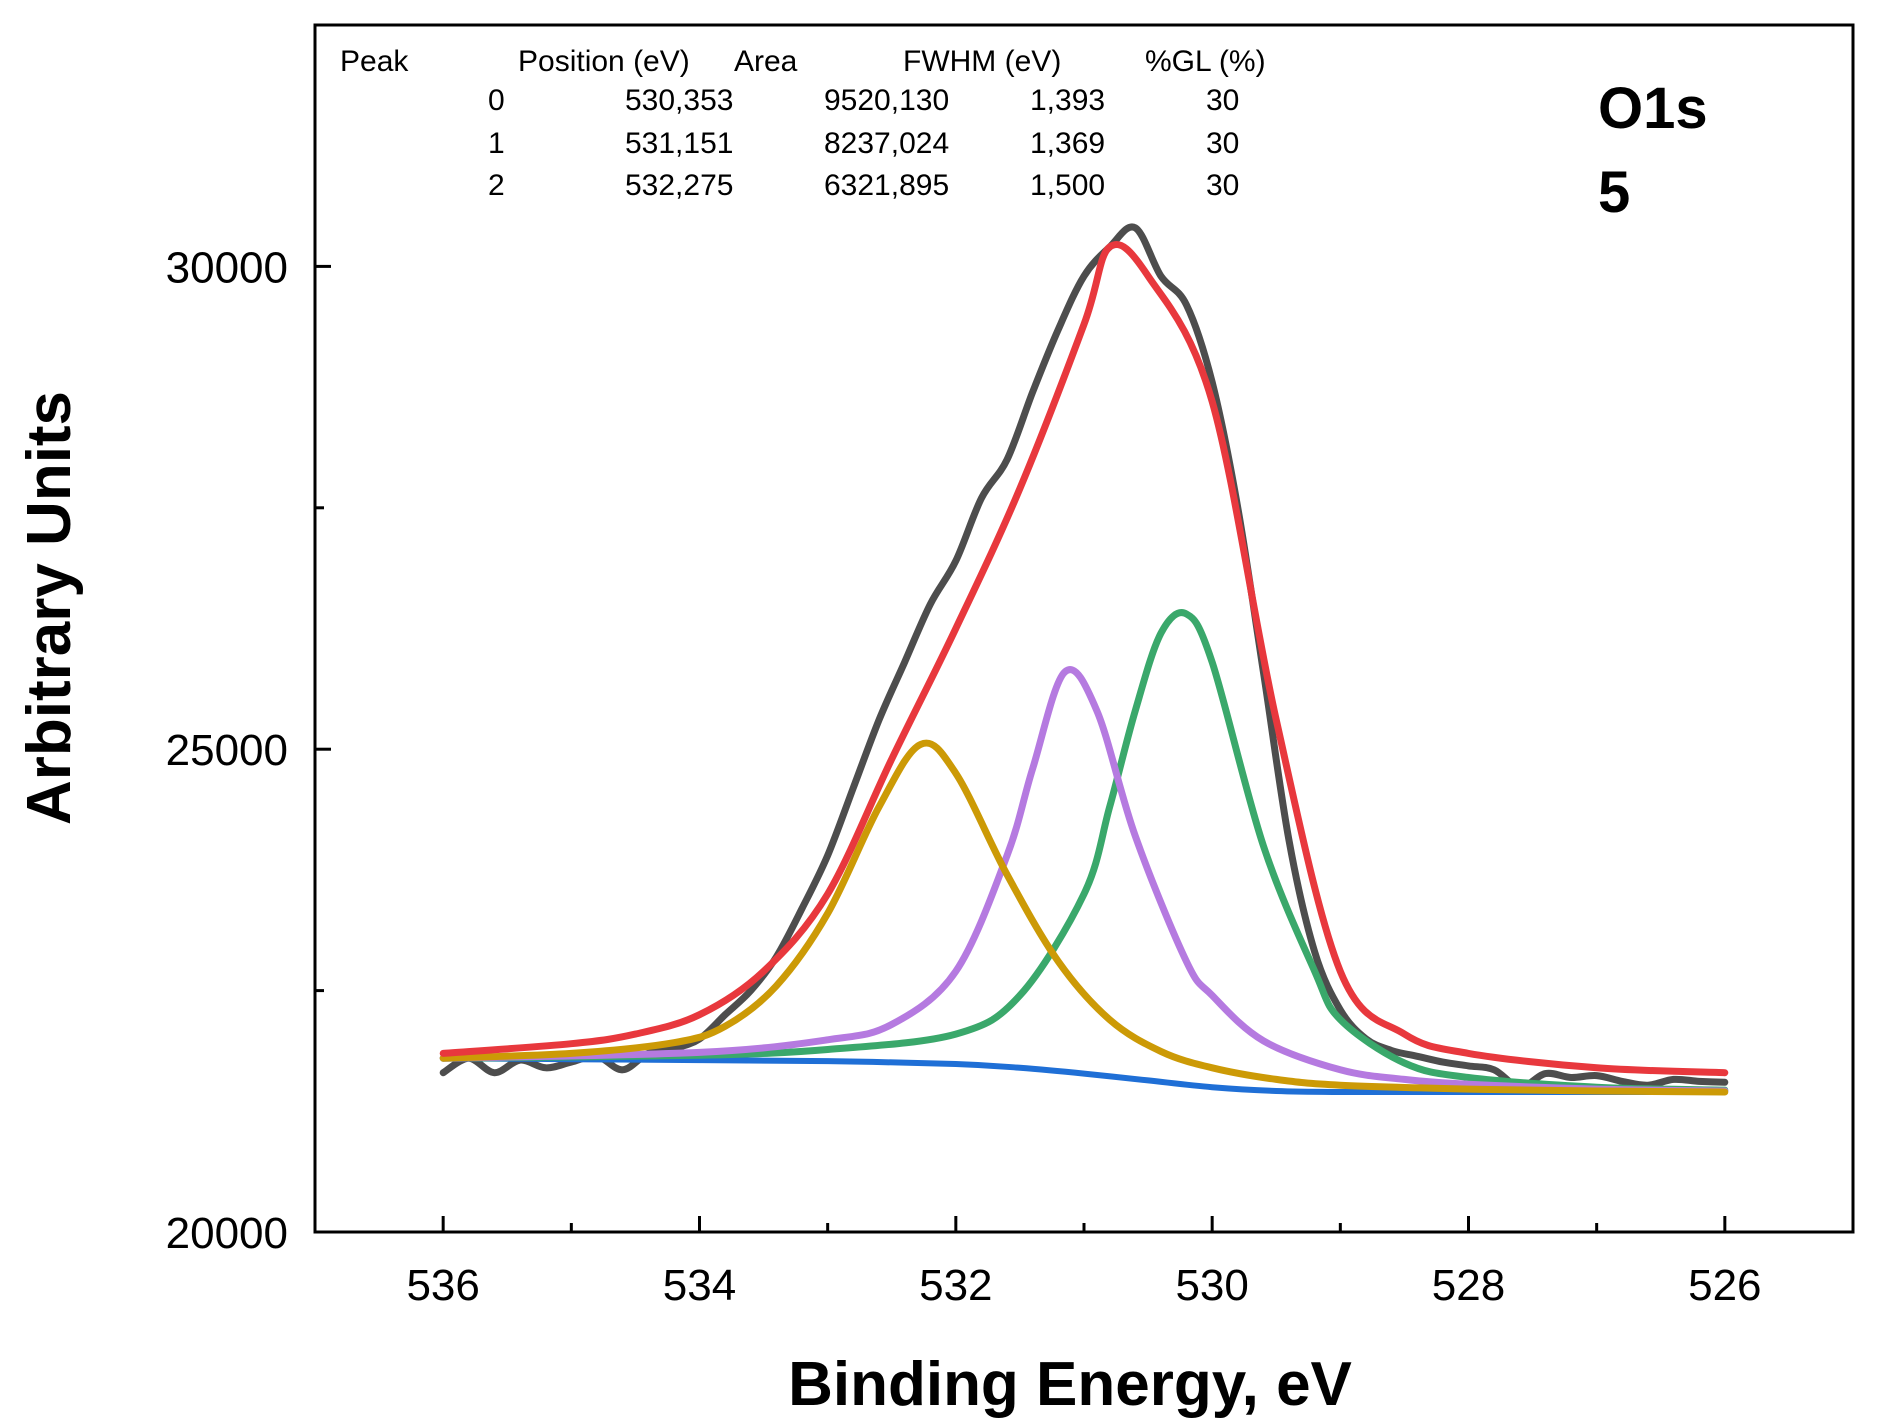 The width and height of the screenshot is (1877, 1426). I want to click on table-cell: 1,393, so click(1067, 100).